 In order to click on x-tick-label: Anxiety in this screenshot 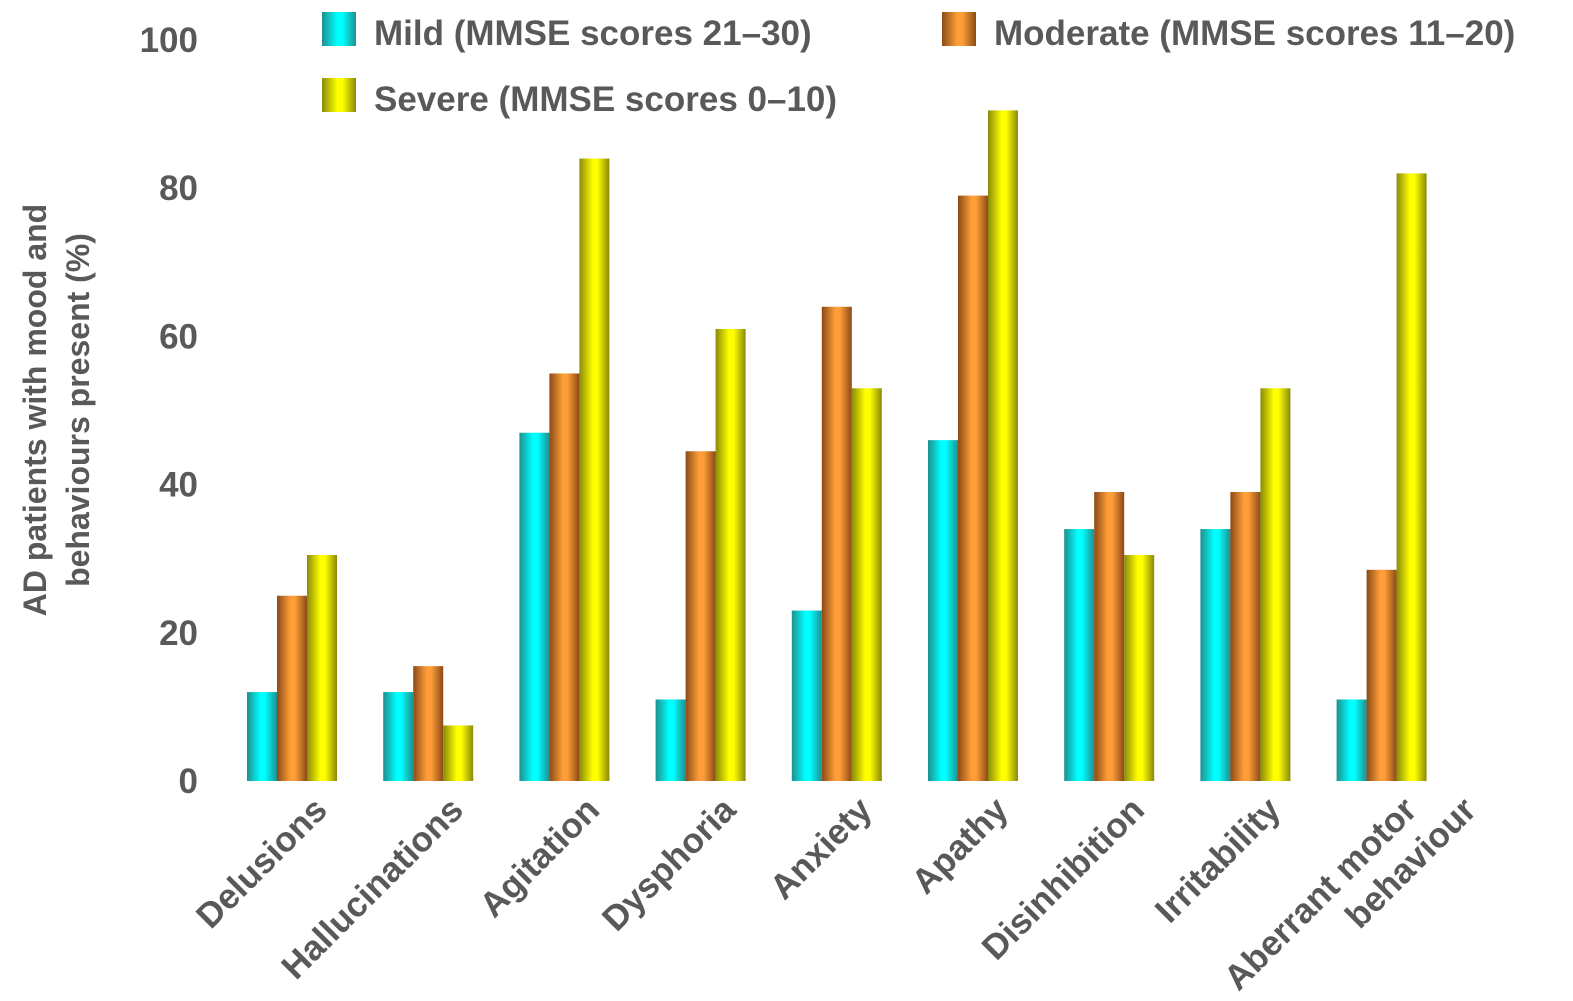, I will do `click(820, 848)`.